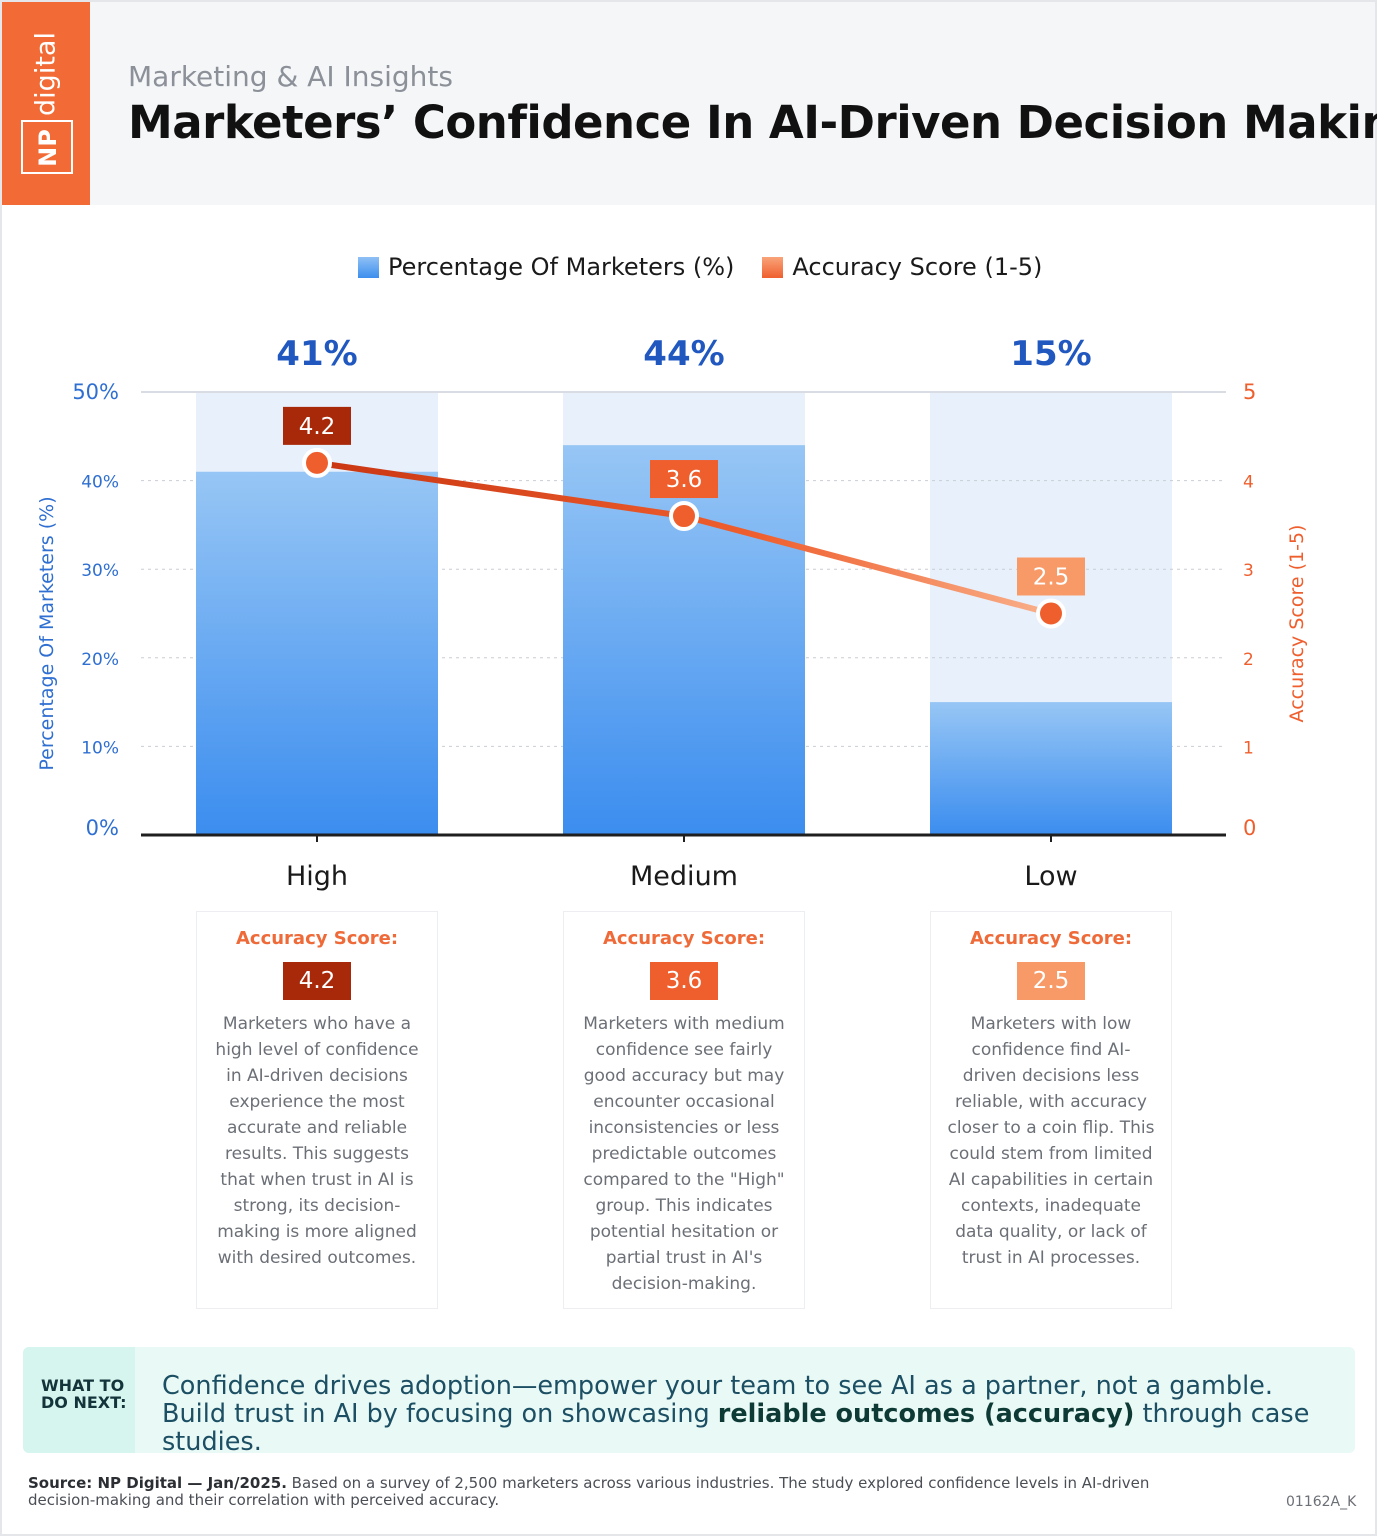 Image resolution: width=1377 pixels, height=1536 pixels. What do you see at coordinates (317, 1050) in the screenshot?
I see `card-description-line: high level of confidence` at bounding box center [317, 1050].